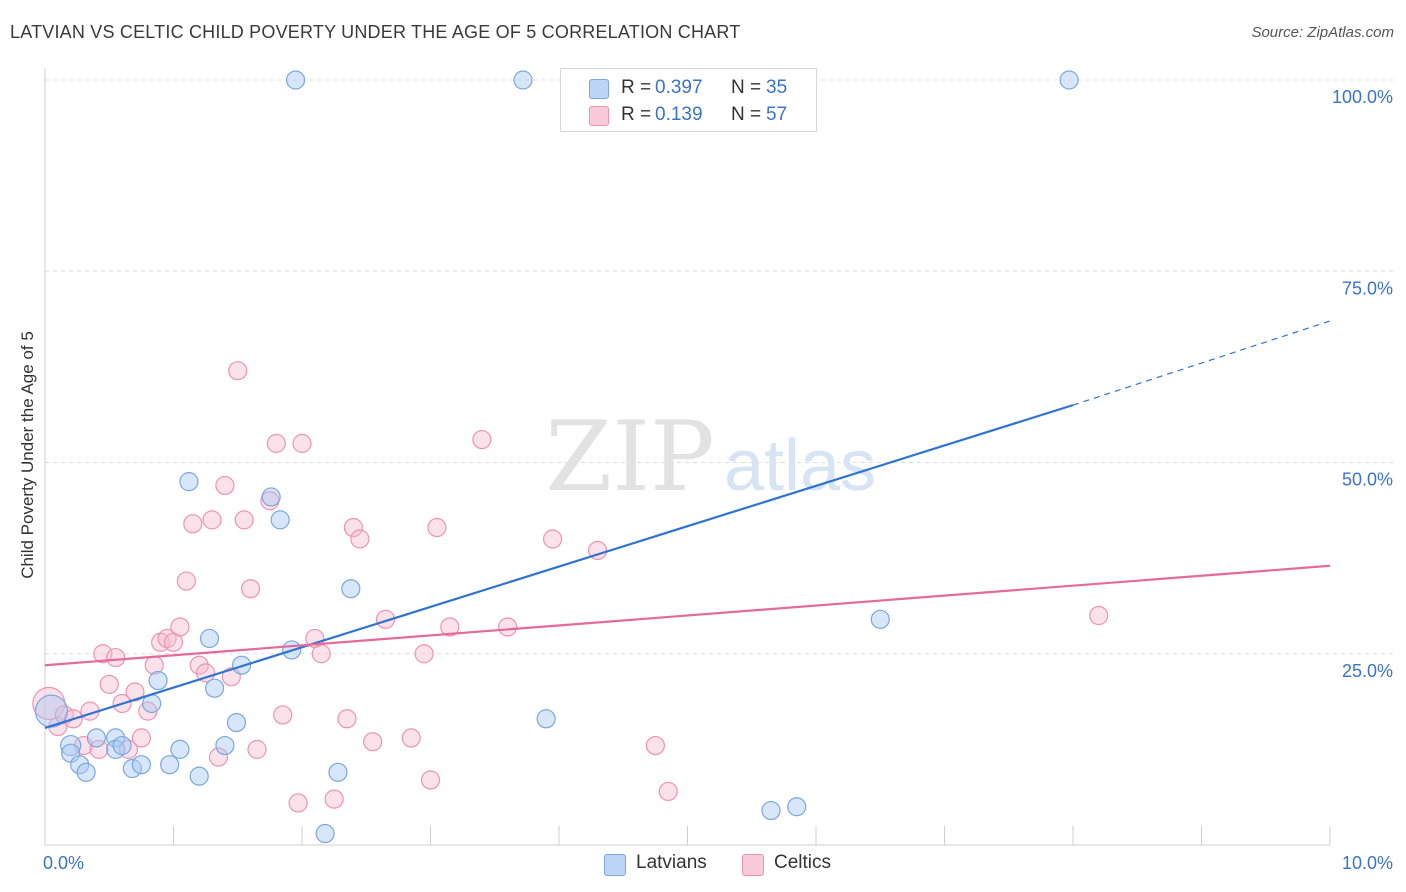 Image resolution: width=1406 pixels, height=892 pixels. What do you see at coordinates (1201, 363) in the screenshot?
I see `latvians-trend-extension` at bounding box center [1201, 363].